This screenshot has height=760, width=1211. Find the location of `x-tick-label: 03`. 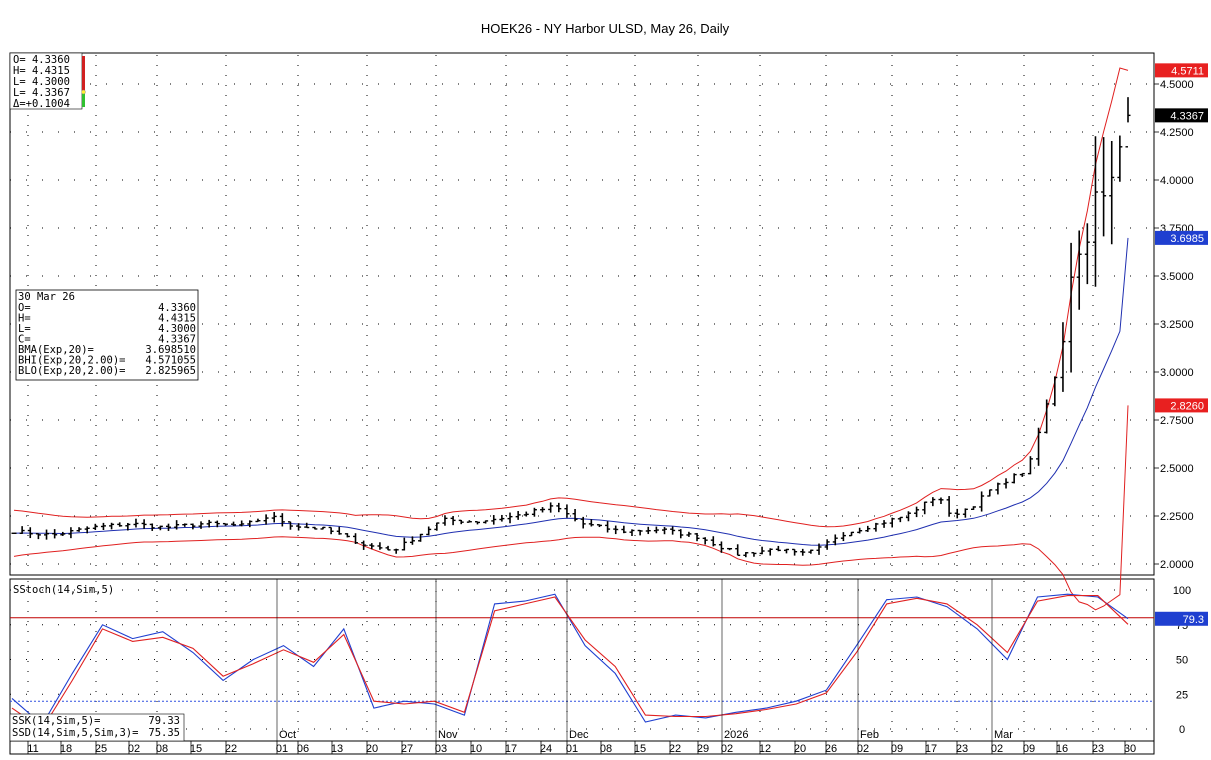

x-tick-label: 03 is located at coordinates (441, 749).